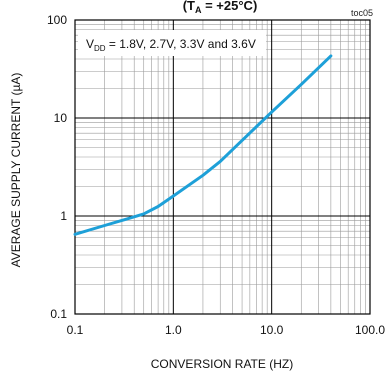 The width and height of the screenshot is (388, 375). What do you see at coordinates (173, 330) in the screenshot?
I see `x-tick-label: 1.0` at bounding box center [173, 330].